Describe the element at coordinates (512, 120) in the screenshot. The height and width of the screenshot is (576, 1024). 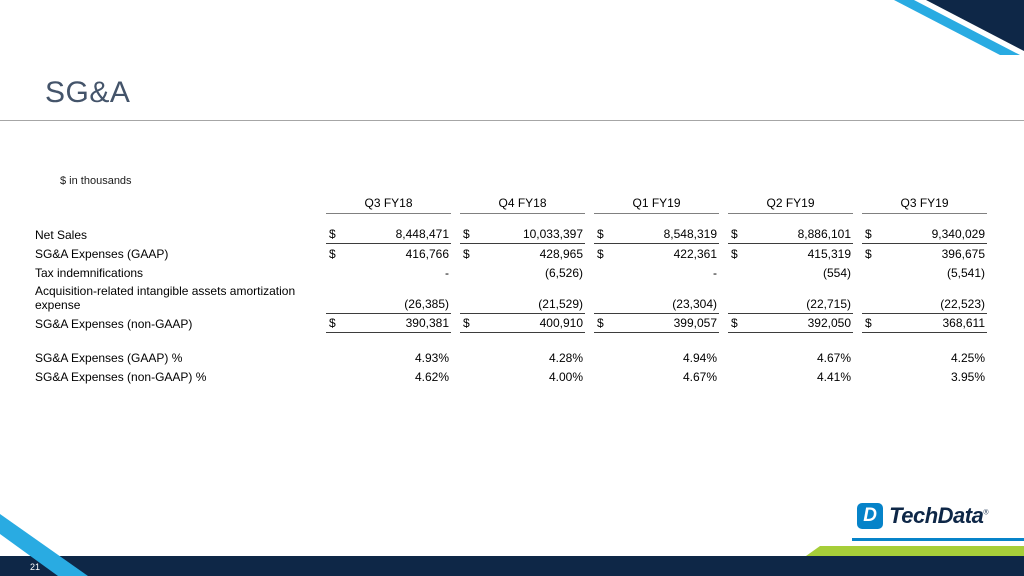
I see `title-divider` at that location.